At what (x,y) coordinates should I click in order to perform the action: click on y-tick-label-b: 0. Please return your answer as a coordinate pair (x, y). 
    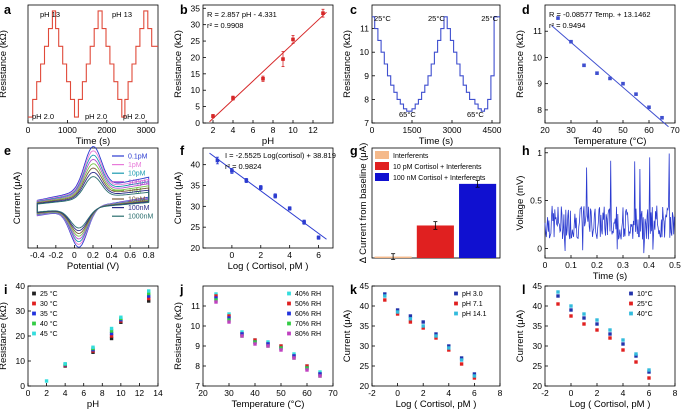
    Looking at the image, I should click on (197, 123).